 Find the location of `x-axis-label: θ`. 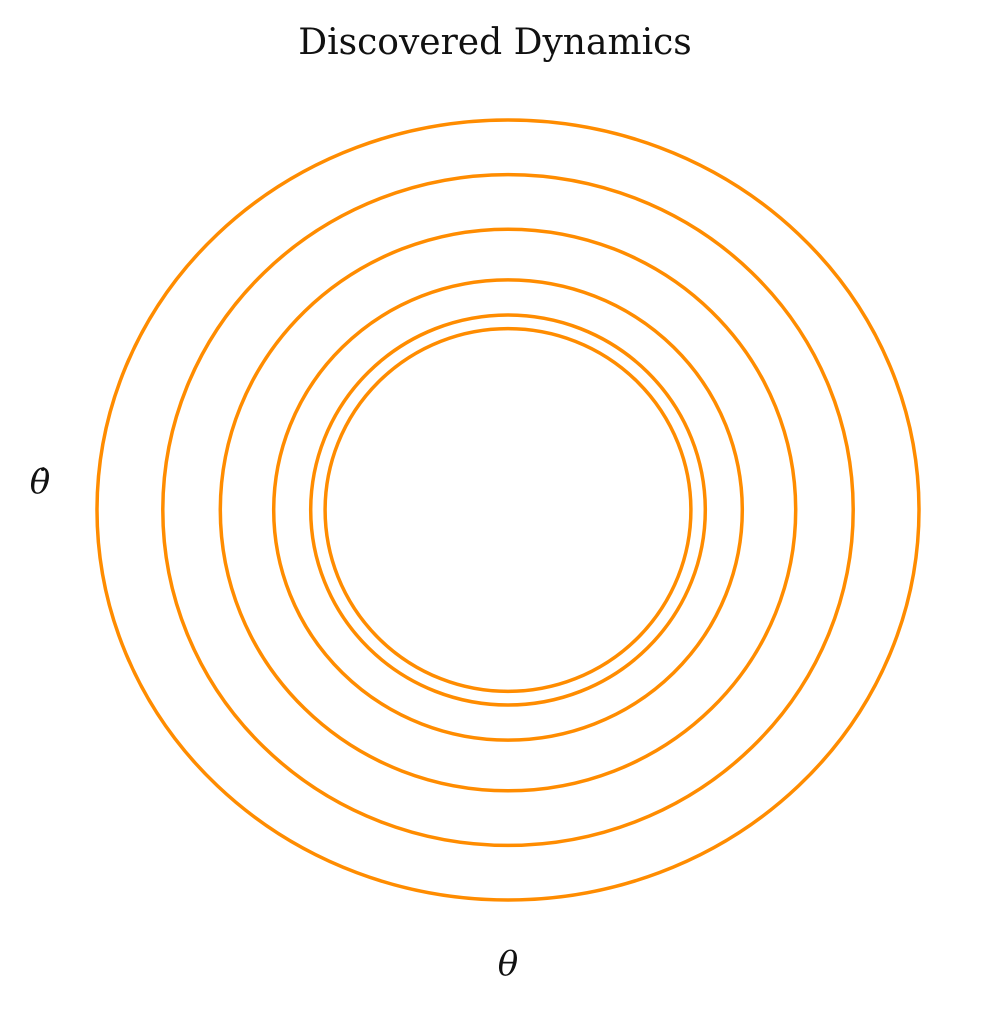

x-axis-label: θ is located at coordinates (508, 964).